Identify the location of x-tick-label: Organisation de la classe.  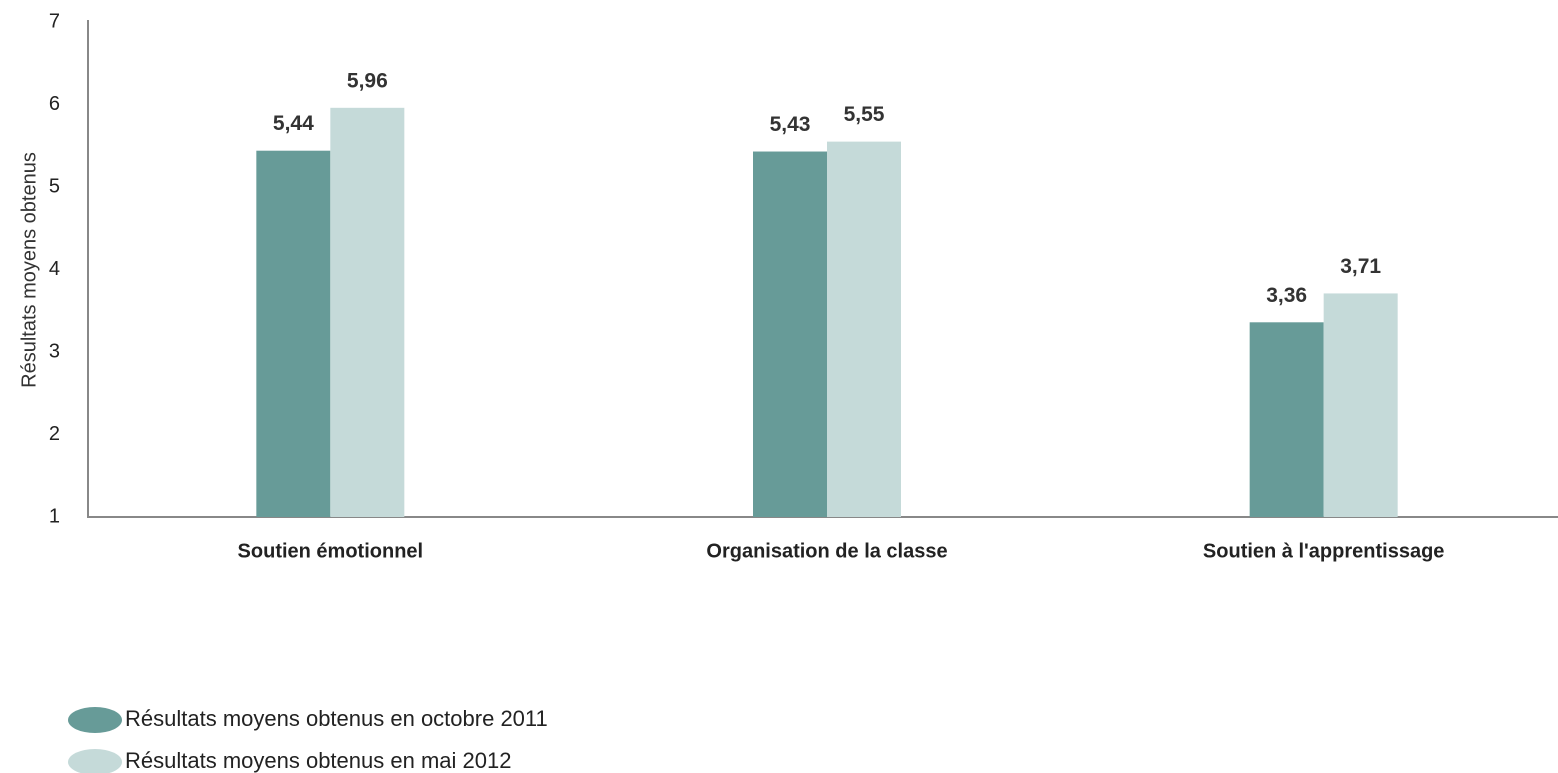
(826, 551).